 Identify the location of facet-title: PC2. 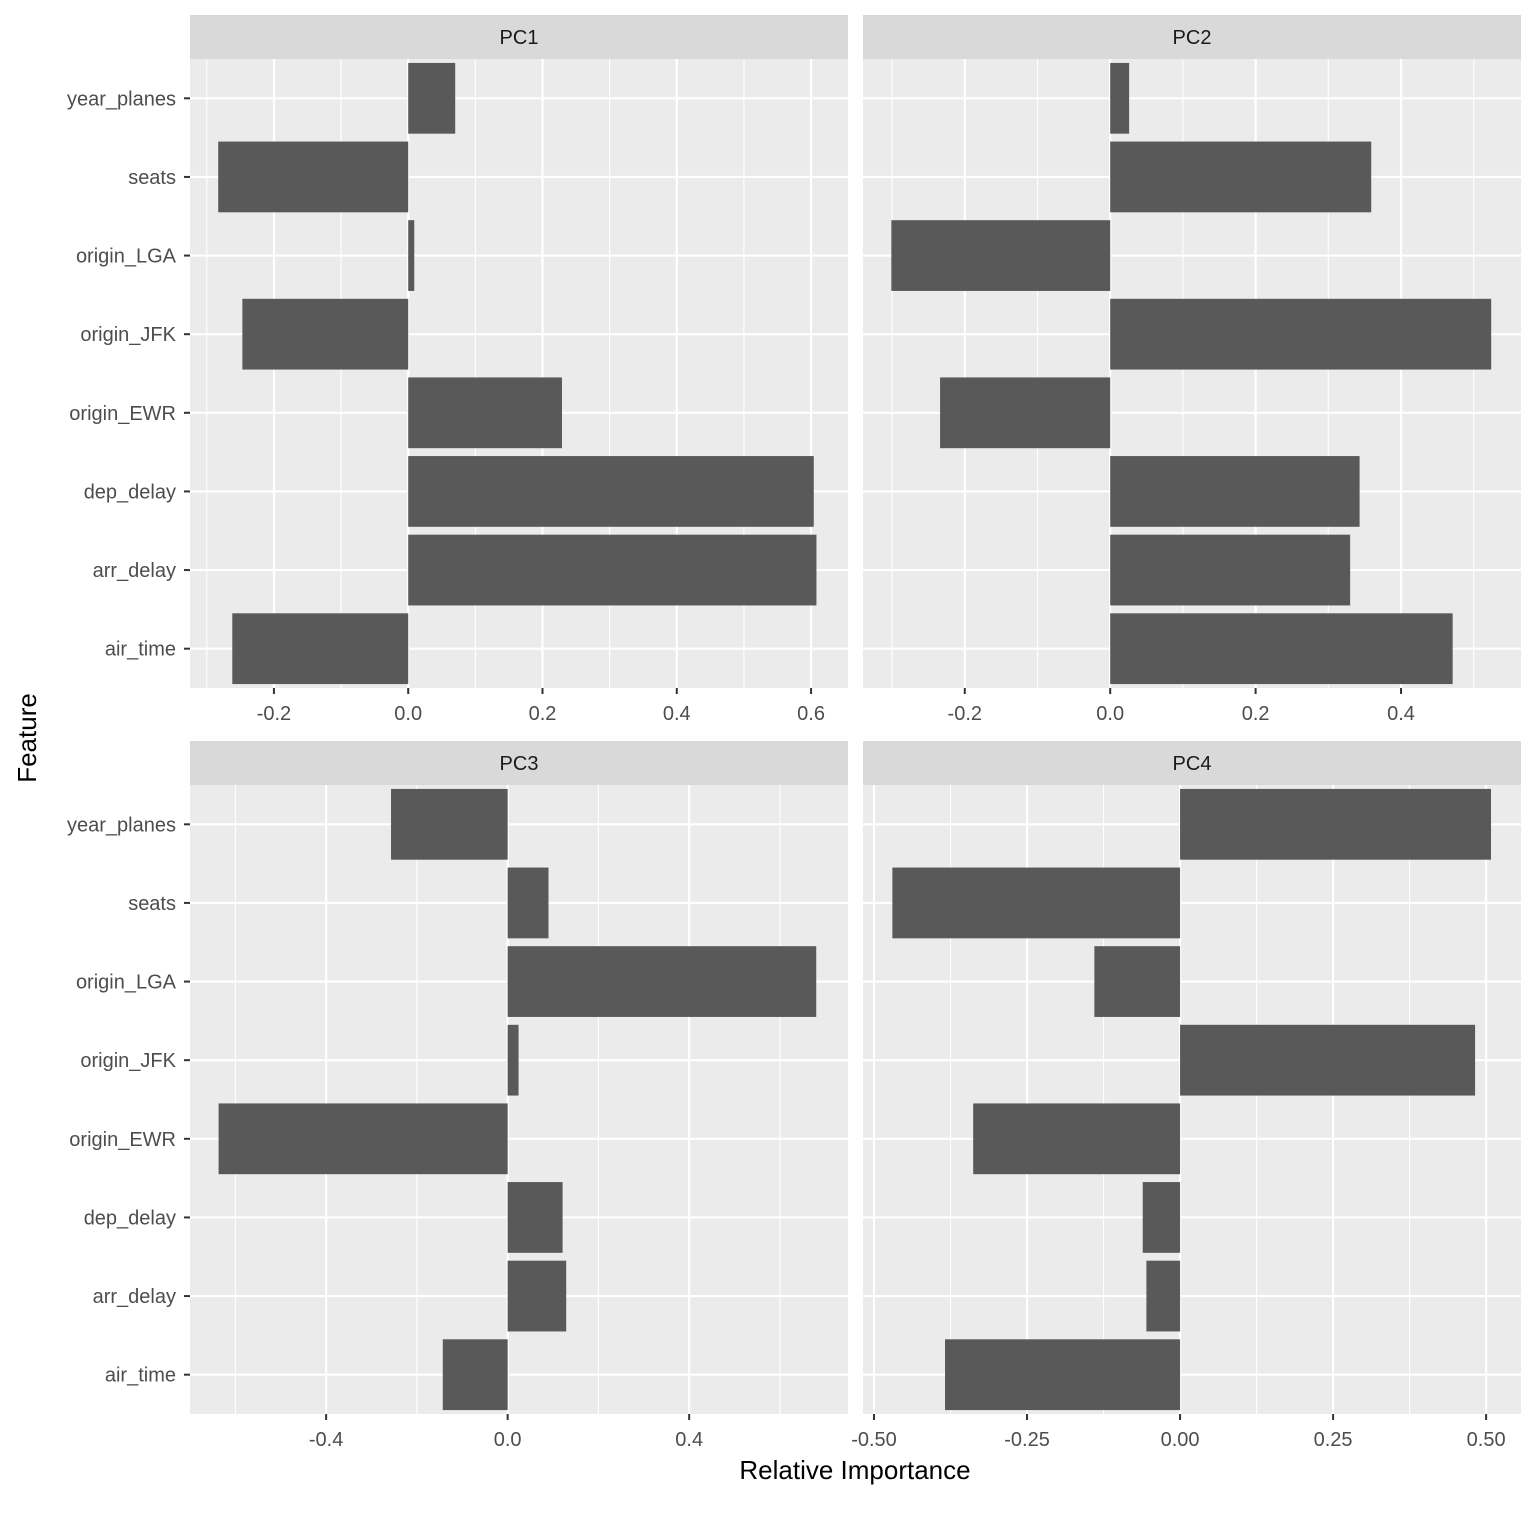
(1192, 38).